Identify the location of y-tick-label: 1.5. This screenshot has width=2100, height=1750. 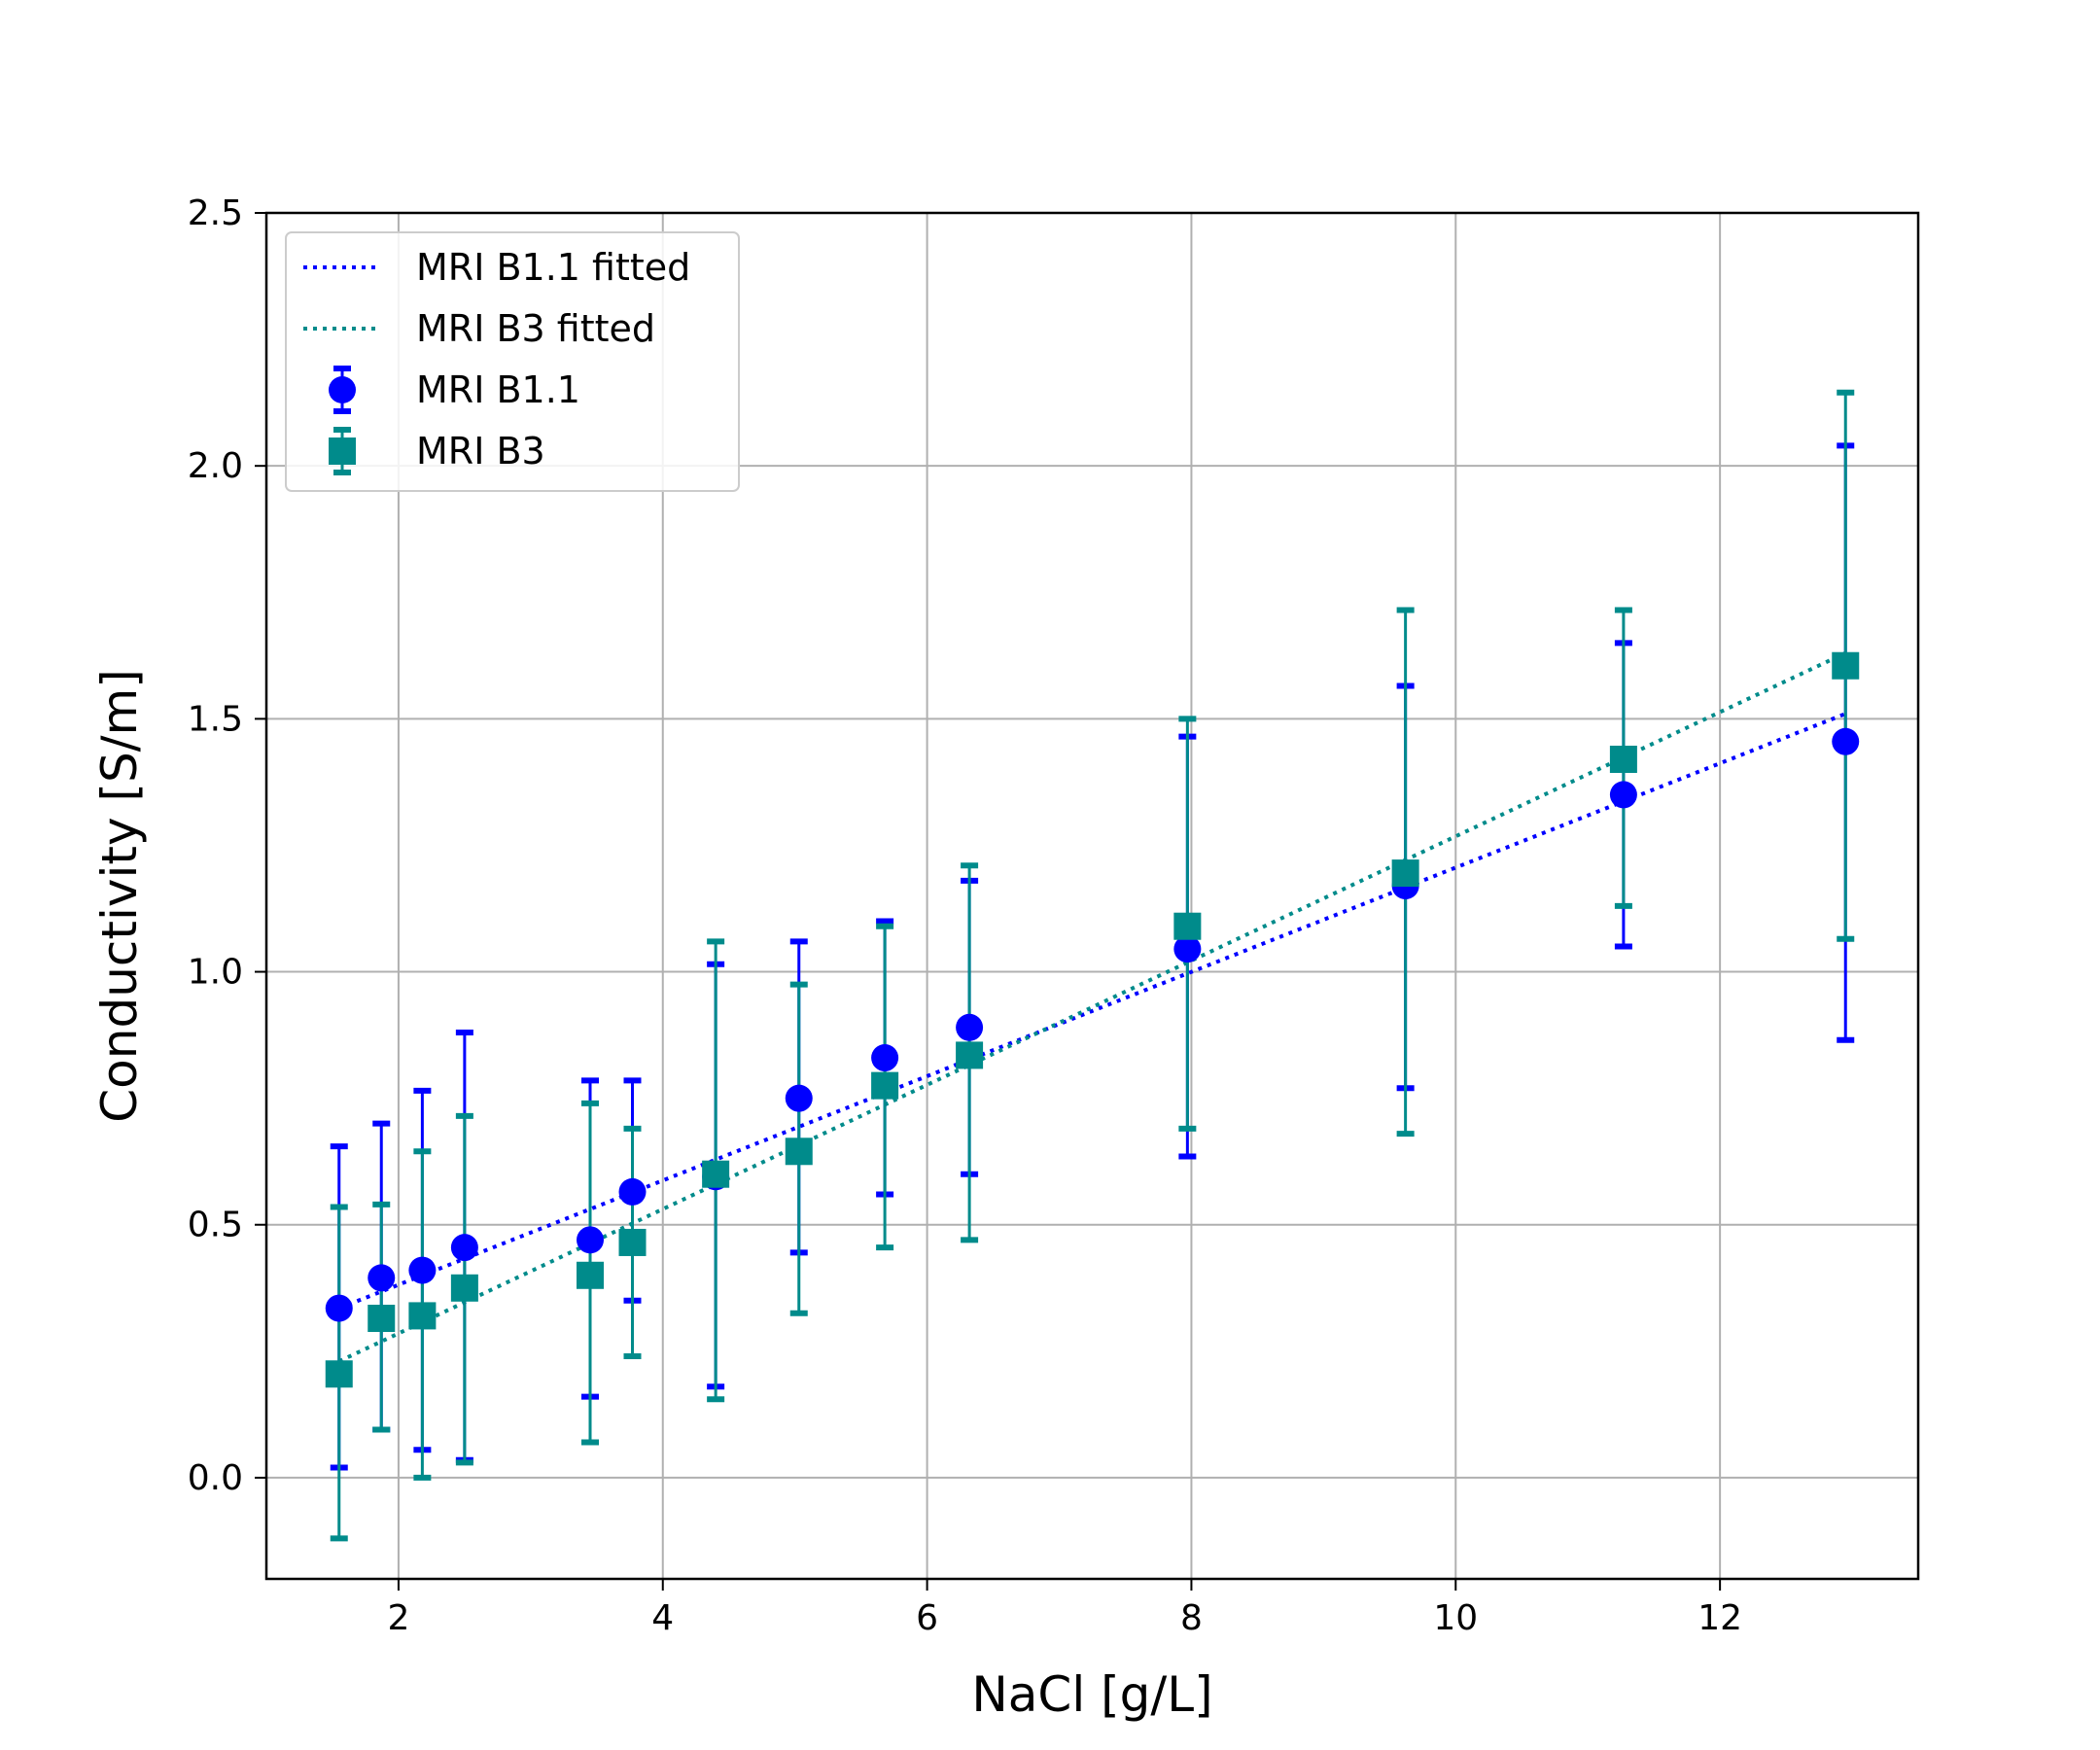
(215, 719).